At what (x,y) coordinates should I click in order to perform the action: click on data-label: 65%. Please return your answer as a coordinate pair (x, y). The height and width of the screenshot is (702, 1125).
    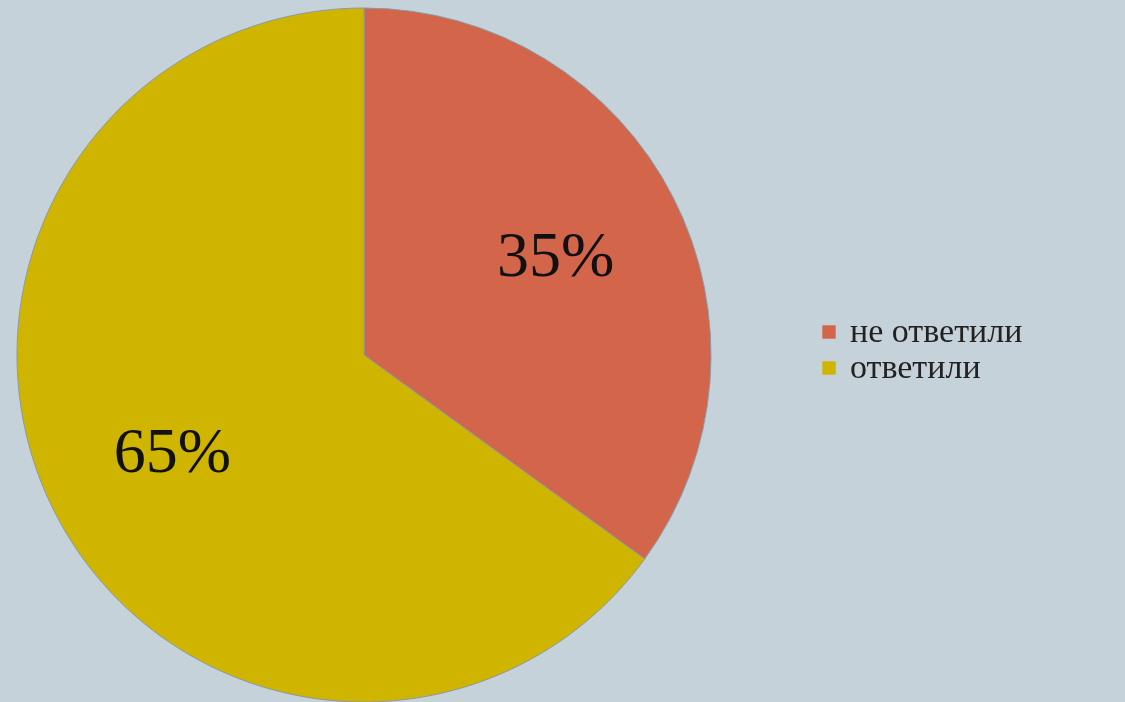
    Looking at the image, I should click on (172, 450).